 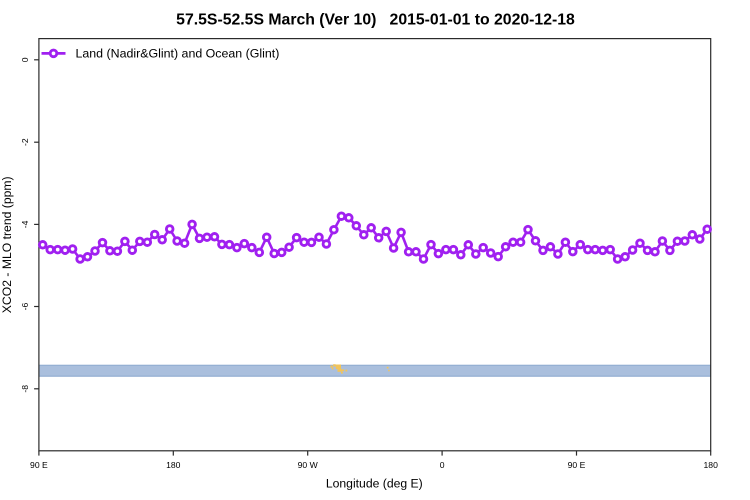 I want to click on svg-text: -6, so click(x=25, y=306).